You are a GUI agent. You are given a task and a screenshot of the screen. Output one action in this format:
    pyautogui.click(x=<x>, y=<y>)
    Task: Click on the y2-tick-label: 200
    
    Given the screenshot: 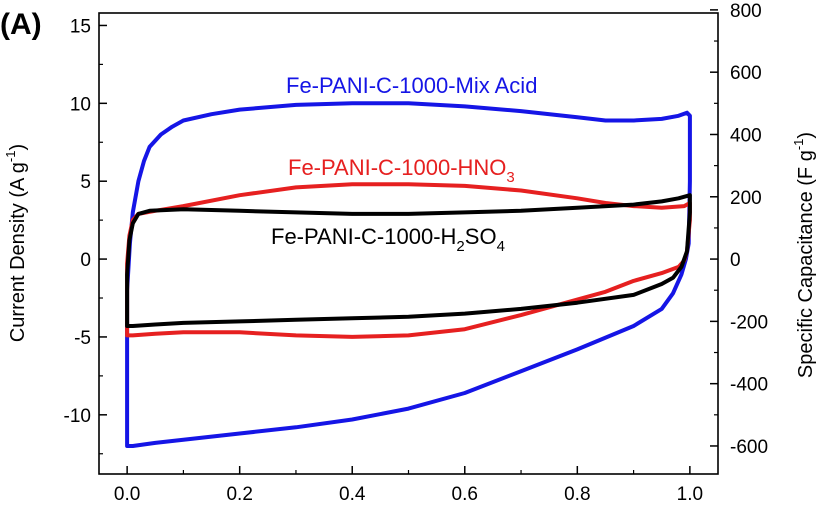 What is the action you would take?
    pyautogui.click(x=746, y=198)
    